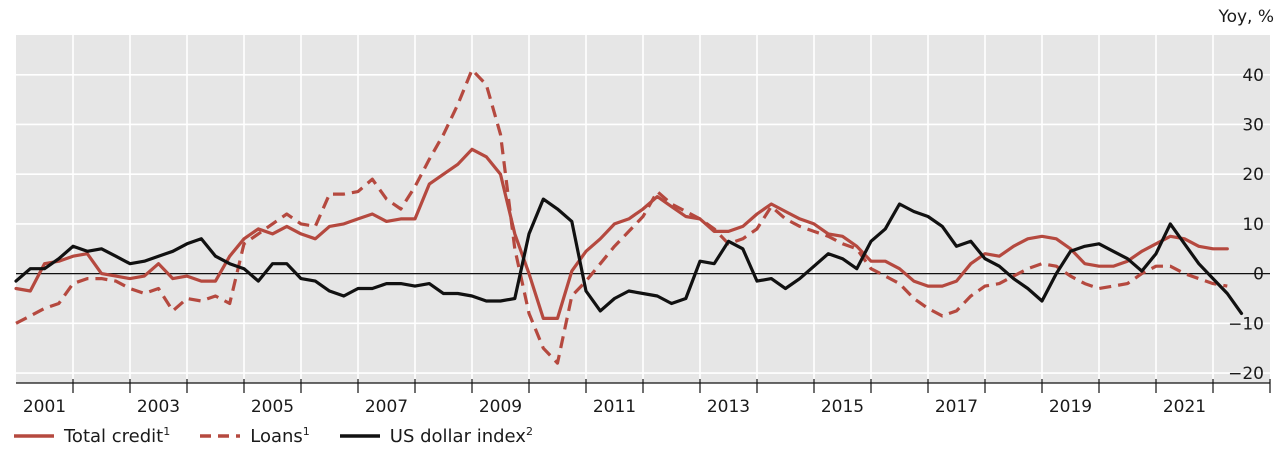 The height and width of the screenshot is (459, 1280). Describe the element at coordinates (1184, 407) in the screenshot. I see `x-tick-label-2021: 2021` at that location.